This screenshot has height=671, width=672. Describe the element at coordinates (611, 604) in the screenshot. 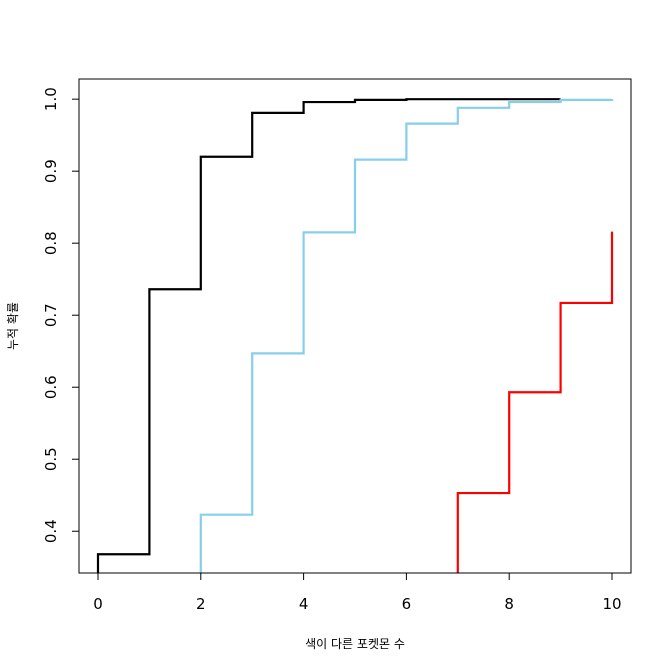

I see `x-tick-label: 10` at that location.